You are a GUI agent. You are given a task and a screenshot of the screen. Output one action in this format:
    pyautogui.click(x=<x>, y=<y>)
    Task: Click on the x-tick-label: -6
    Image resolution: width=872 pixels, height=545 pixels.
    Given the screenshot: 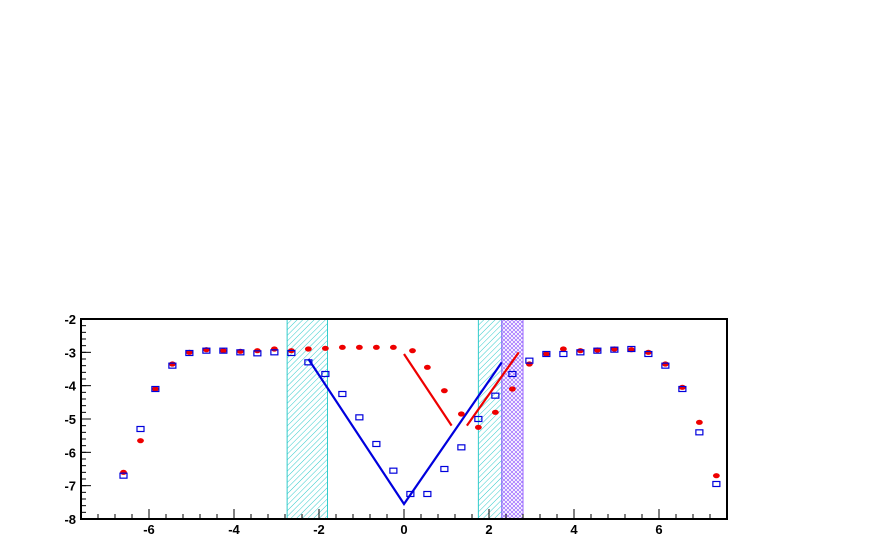 What is the action you would take?
    pyautogui.click(x=149, y=529)
    